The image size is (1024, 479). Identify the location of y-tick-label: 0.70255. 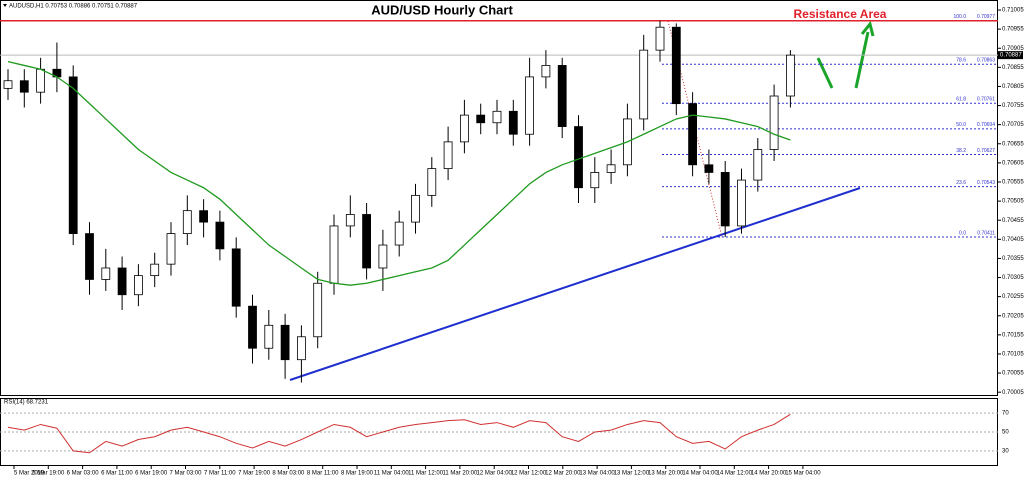
(1013, 297).